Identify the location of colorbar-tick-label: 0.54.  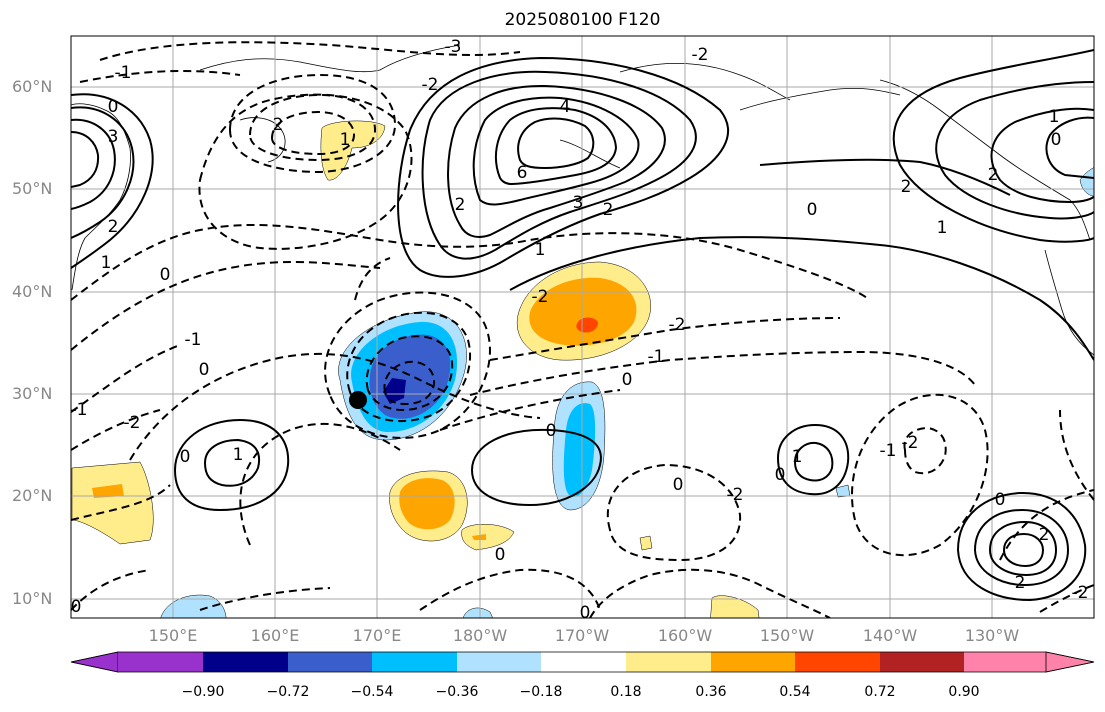
(795, 692).